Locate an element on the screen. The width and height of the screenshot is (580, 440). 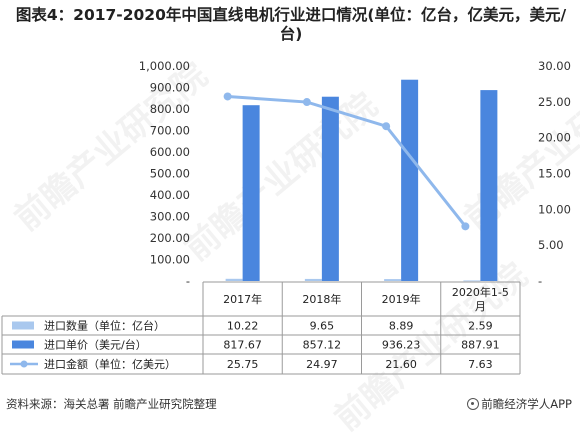
table-cell: 24.97 is located at coordinates (322, 364).